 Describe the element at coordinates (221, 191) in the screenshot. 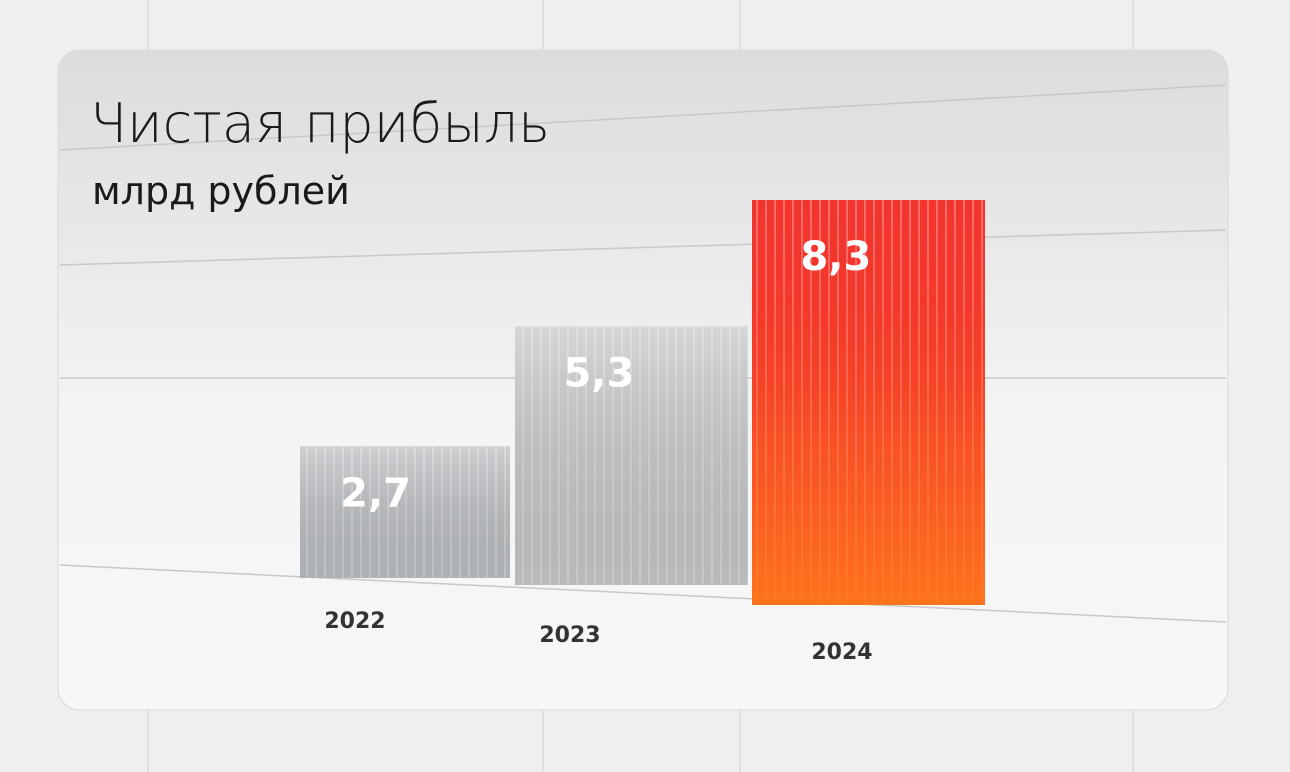

I see `chart-subtitle: млрд рублей` at that location.